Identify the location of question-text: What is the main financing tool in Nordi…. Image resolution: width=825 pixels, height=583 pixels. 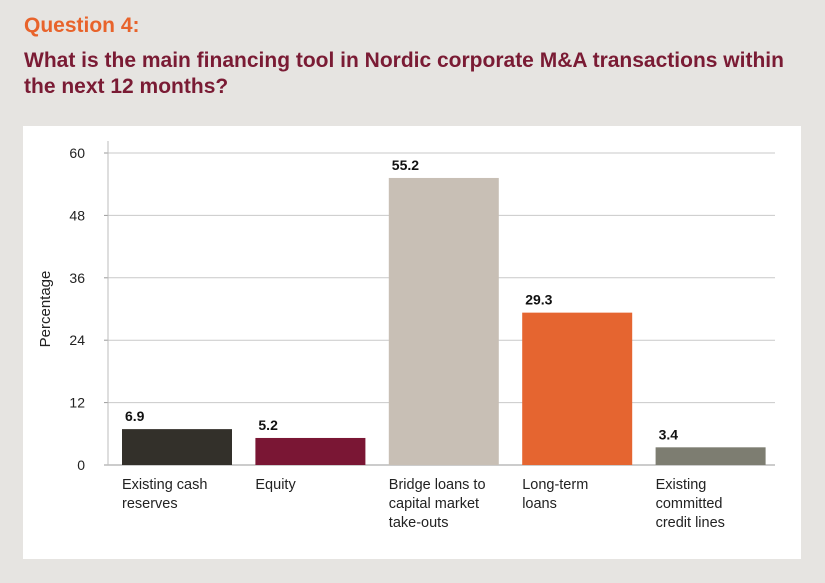
(404, 73).